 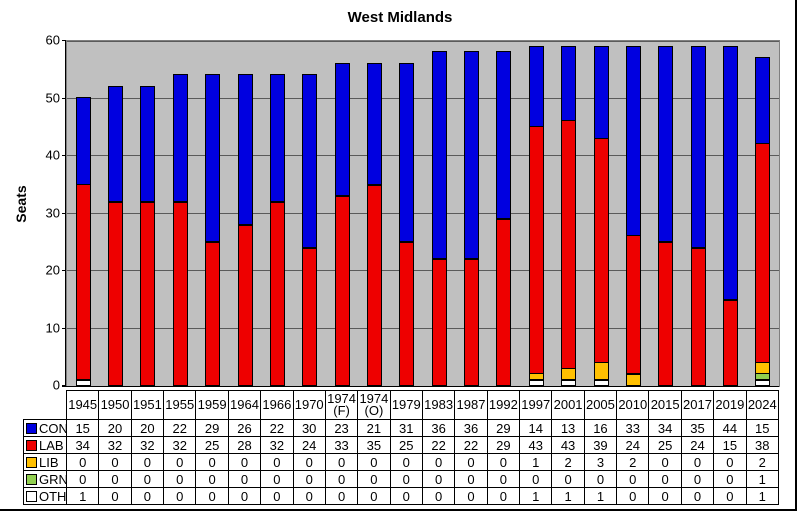 What do you see at coordinates (56, 385) in the screenshot?
I see `y-tick-label: 0` at bounding box center [56, 385].